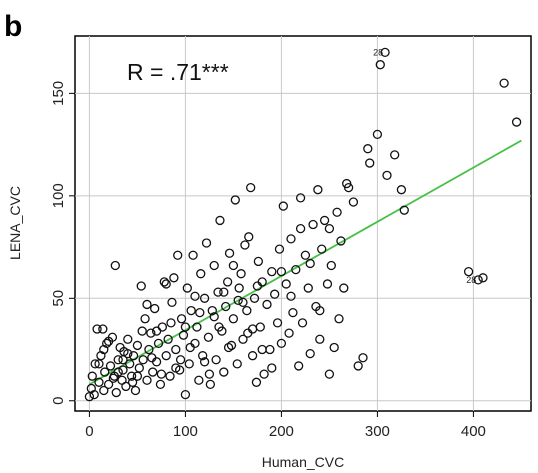 The height and width of the screenshot is (473, 538). I want to click on point-id-label: 28, so click(471, 280).